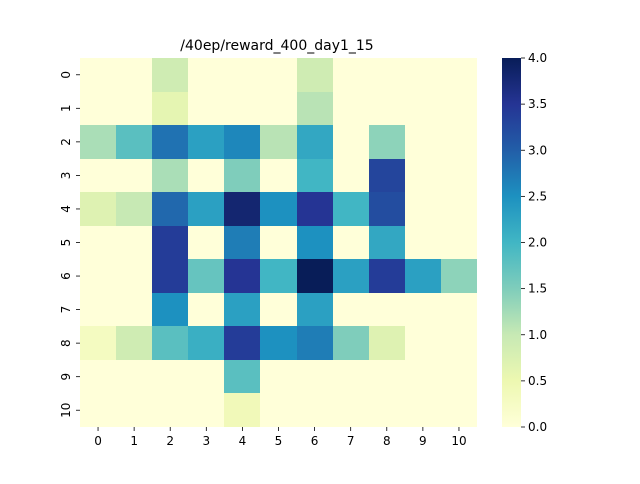 Image resolution: width=640 pixels, height=484 pixels. What do you see at coordinates (66, 75) in the screenshot?
I see `y-tick-label: 0` at bounding box center [66, 75].